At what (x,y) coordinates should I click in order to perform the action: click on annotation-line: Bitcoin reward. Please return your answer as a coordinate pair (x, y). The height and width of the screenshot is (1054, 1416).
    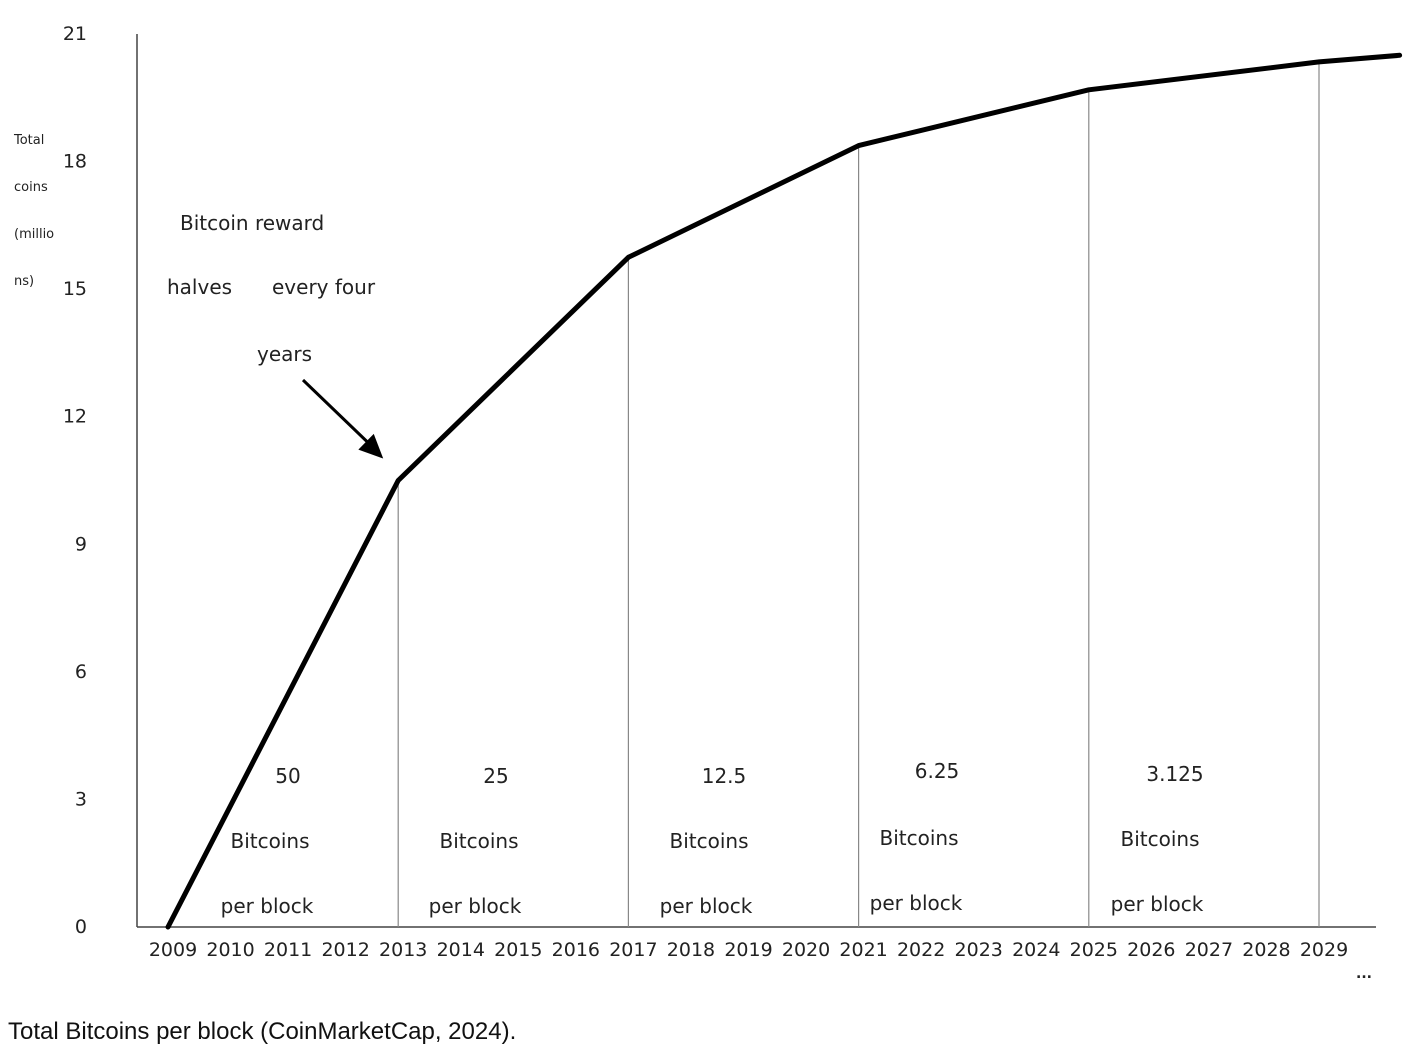
    Looking at the image, I should click on (252, 223).